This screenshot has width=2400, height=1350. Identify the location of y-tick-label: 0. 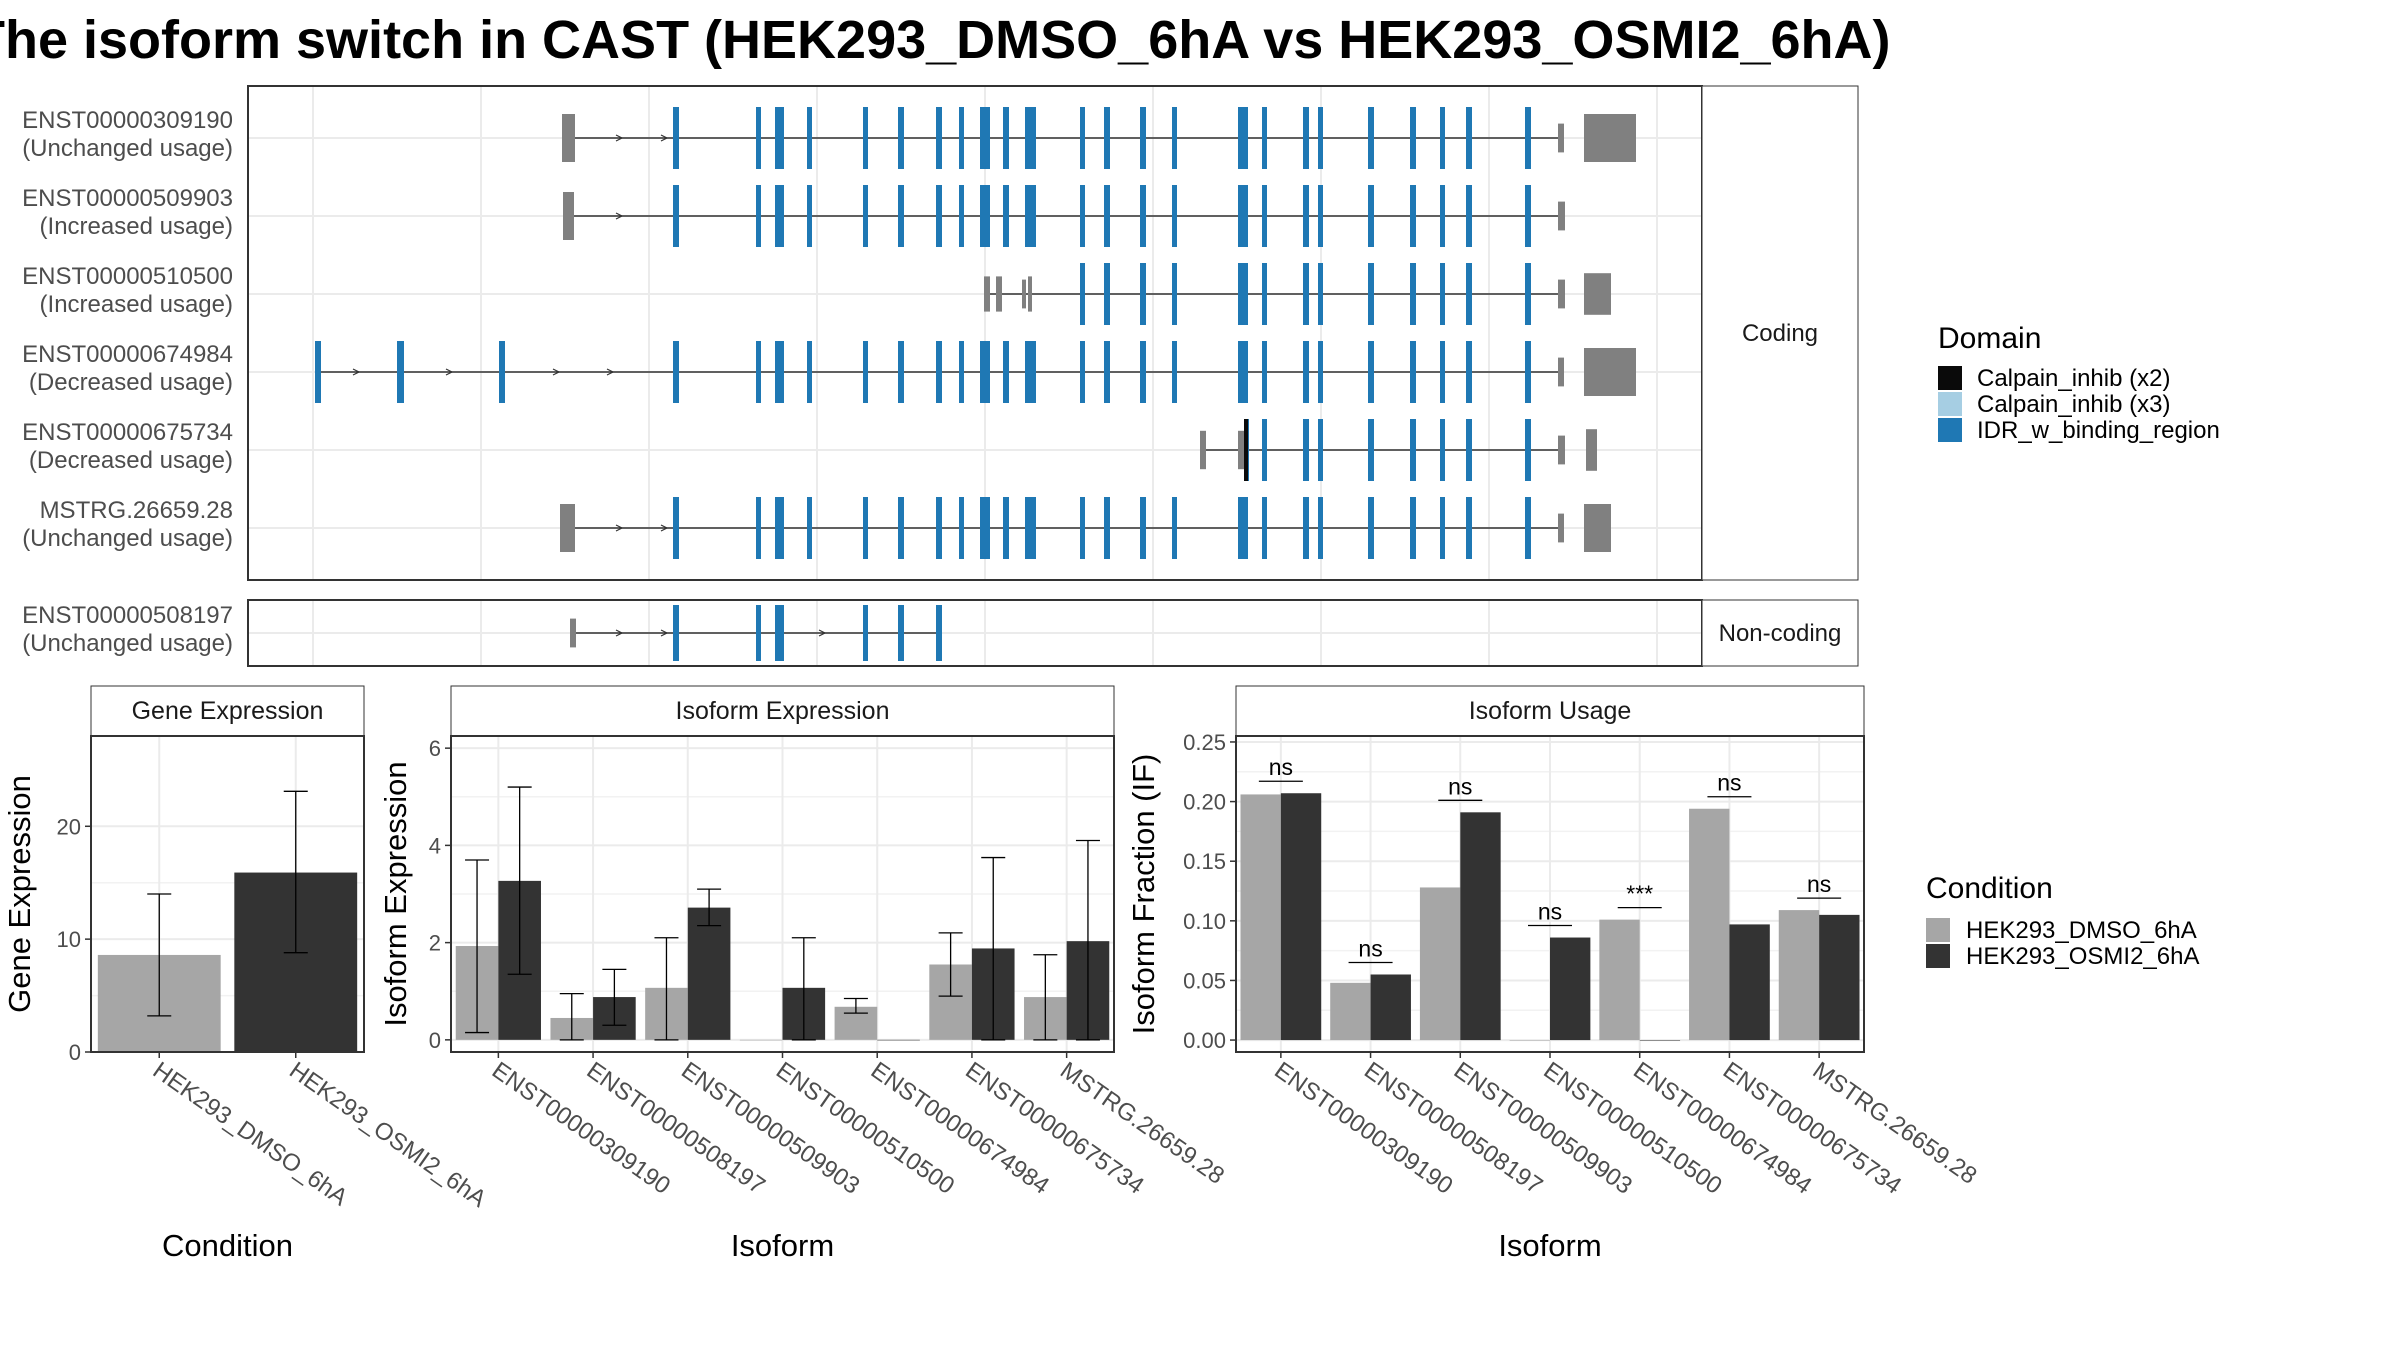
(75, 1052).